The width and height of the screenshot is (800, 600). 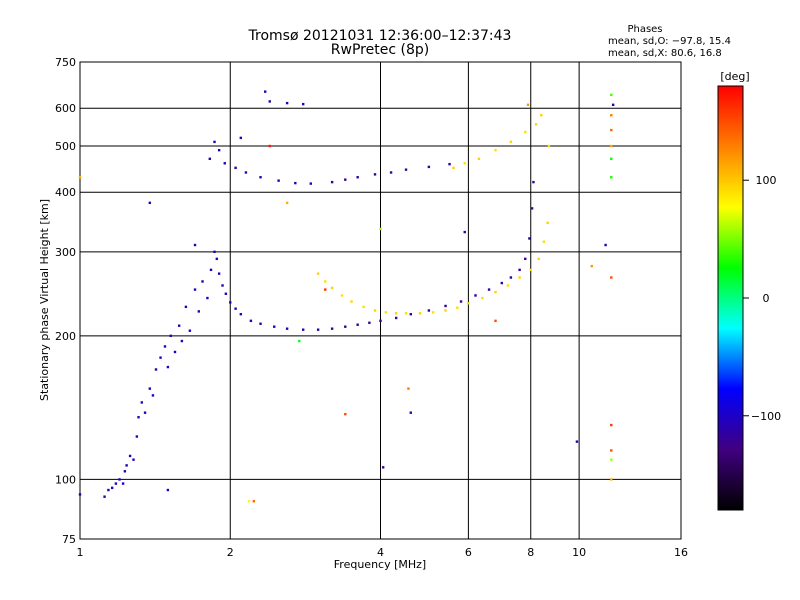 I want to click on colorbar-gradient, so click(x=730, y=298).